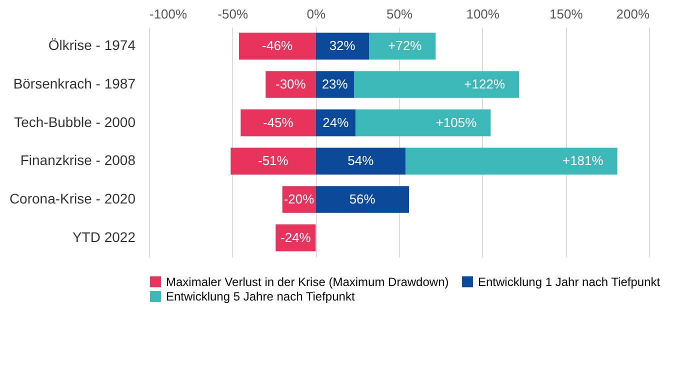  What do you see at coordinates (361, 160) in the screenshot?
I see `data-label: 54%` at bounding box center [361, 160].